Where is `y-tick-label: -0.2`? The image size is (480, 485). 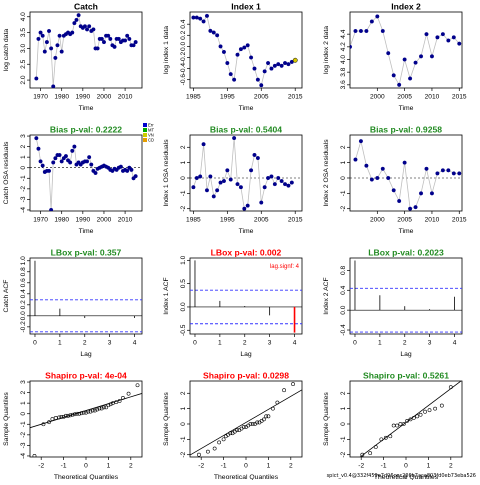
y-tick-label: -0.2 is located at coordinates (183, 57).